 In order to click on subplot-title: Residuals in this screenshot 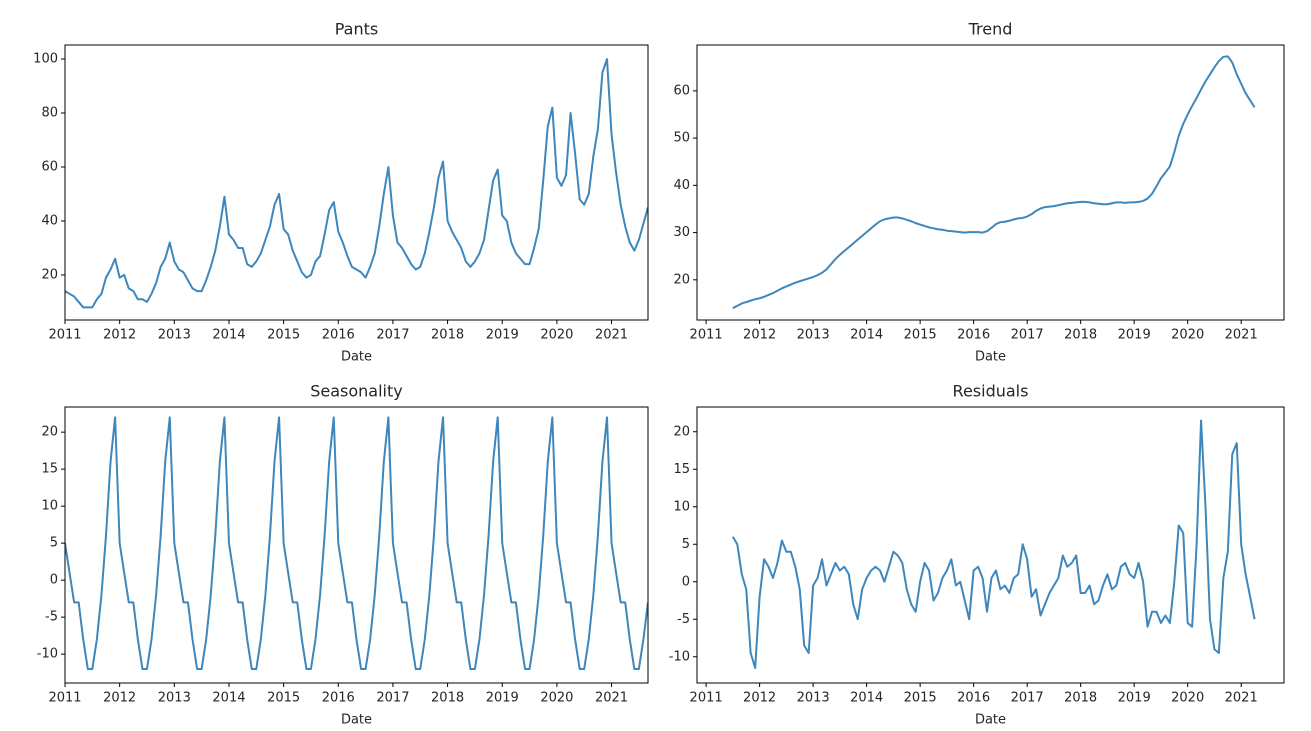, I will do `click(991, 391)`.